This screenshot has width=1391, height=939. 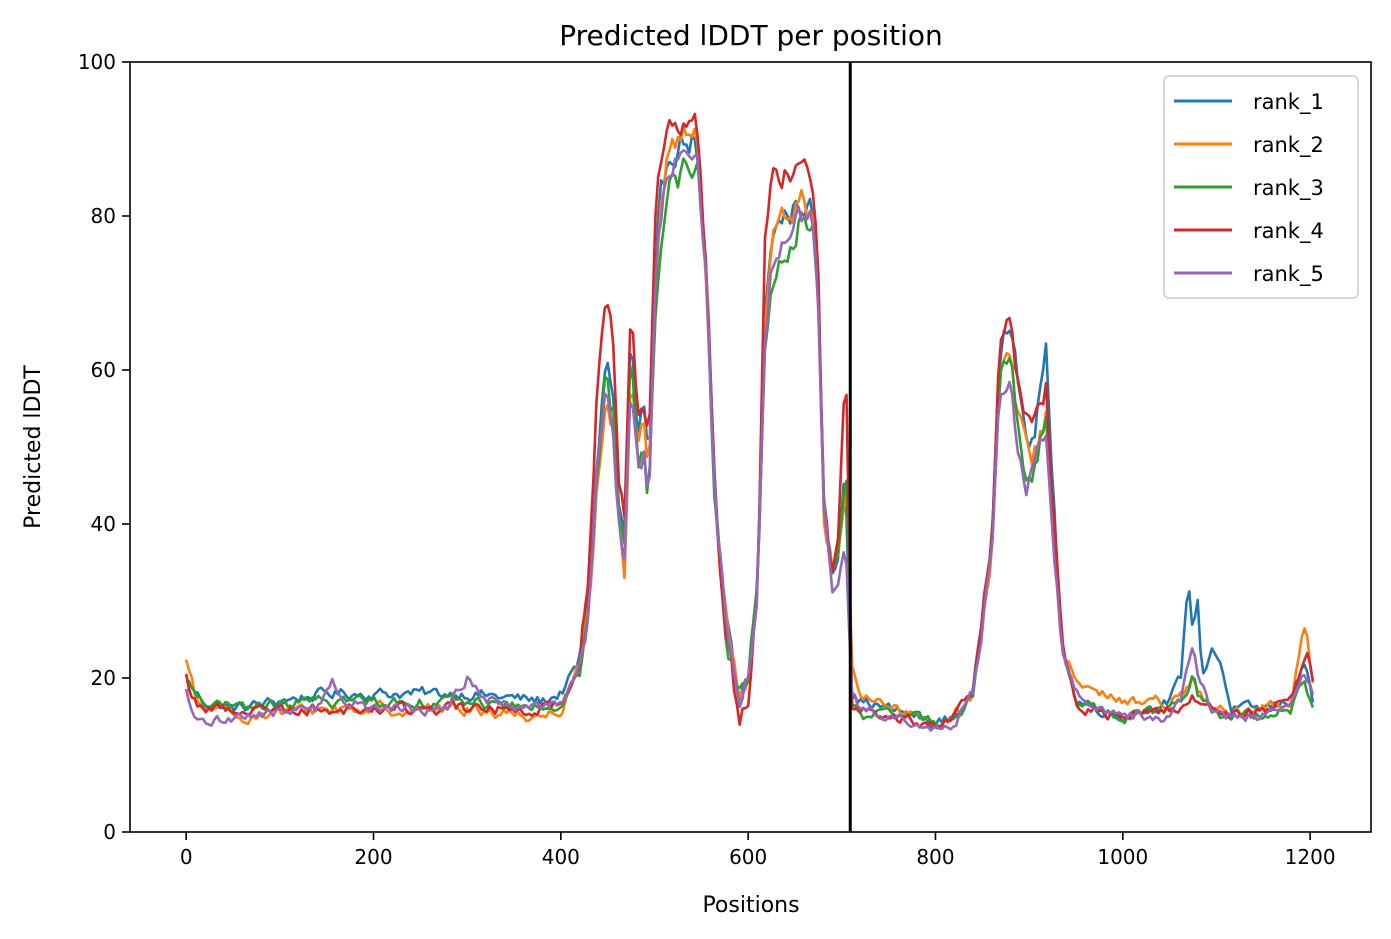 I want to click on legend-label-rank_2: rank_2, so click(x=1288, y=145).